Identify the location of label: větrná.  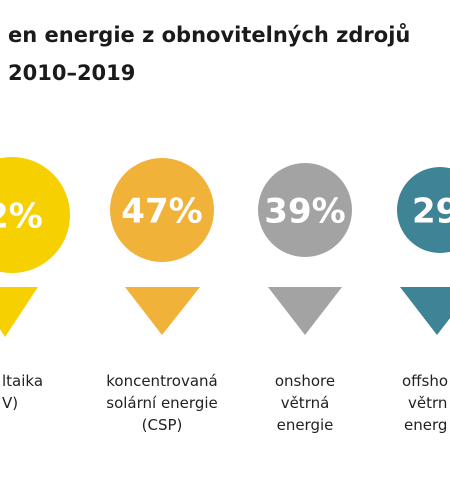
(305, 403).